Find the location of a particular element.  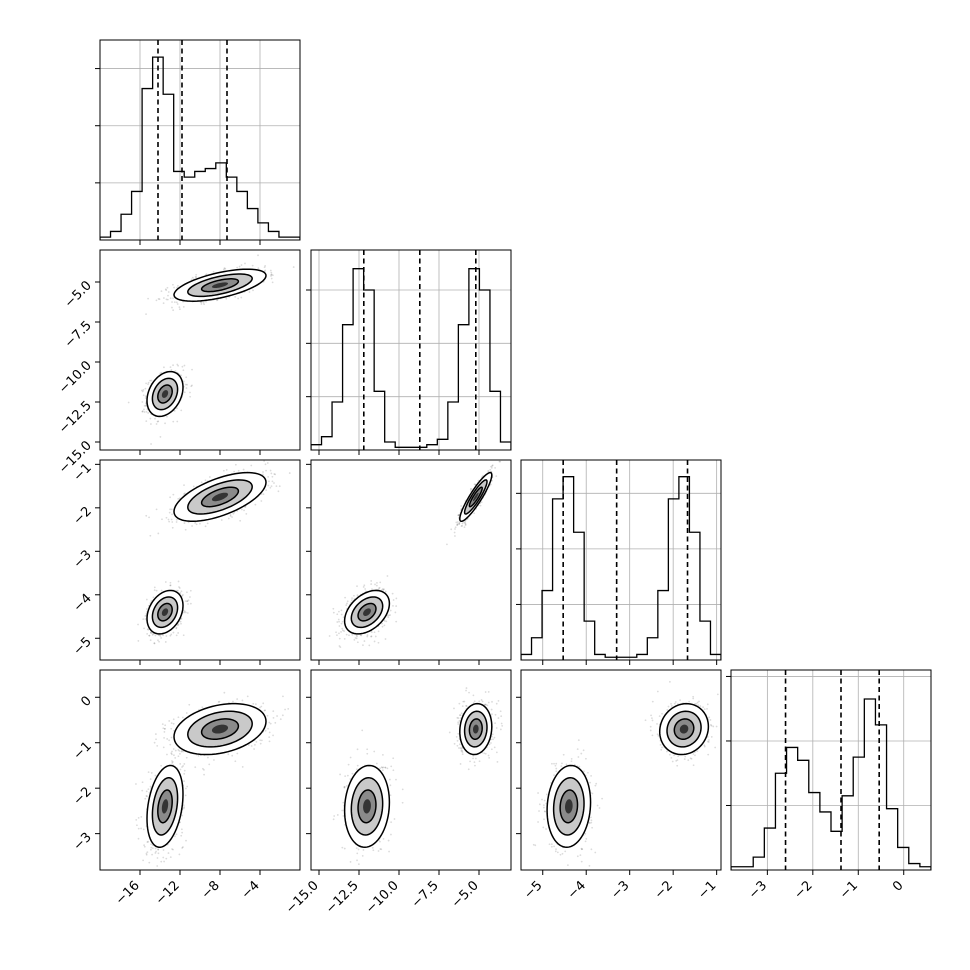

y-tick-label: −12.5 is located at coordinates (75, 417).